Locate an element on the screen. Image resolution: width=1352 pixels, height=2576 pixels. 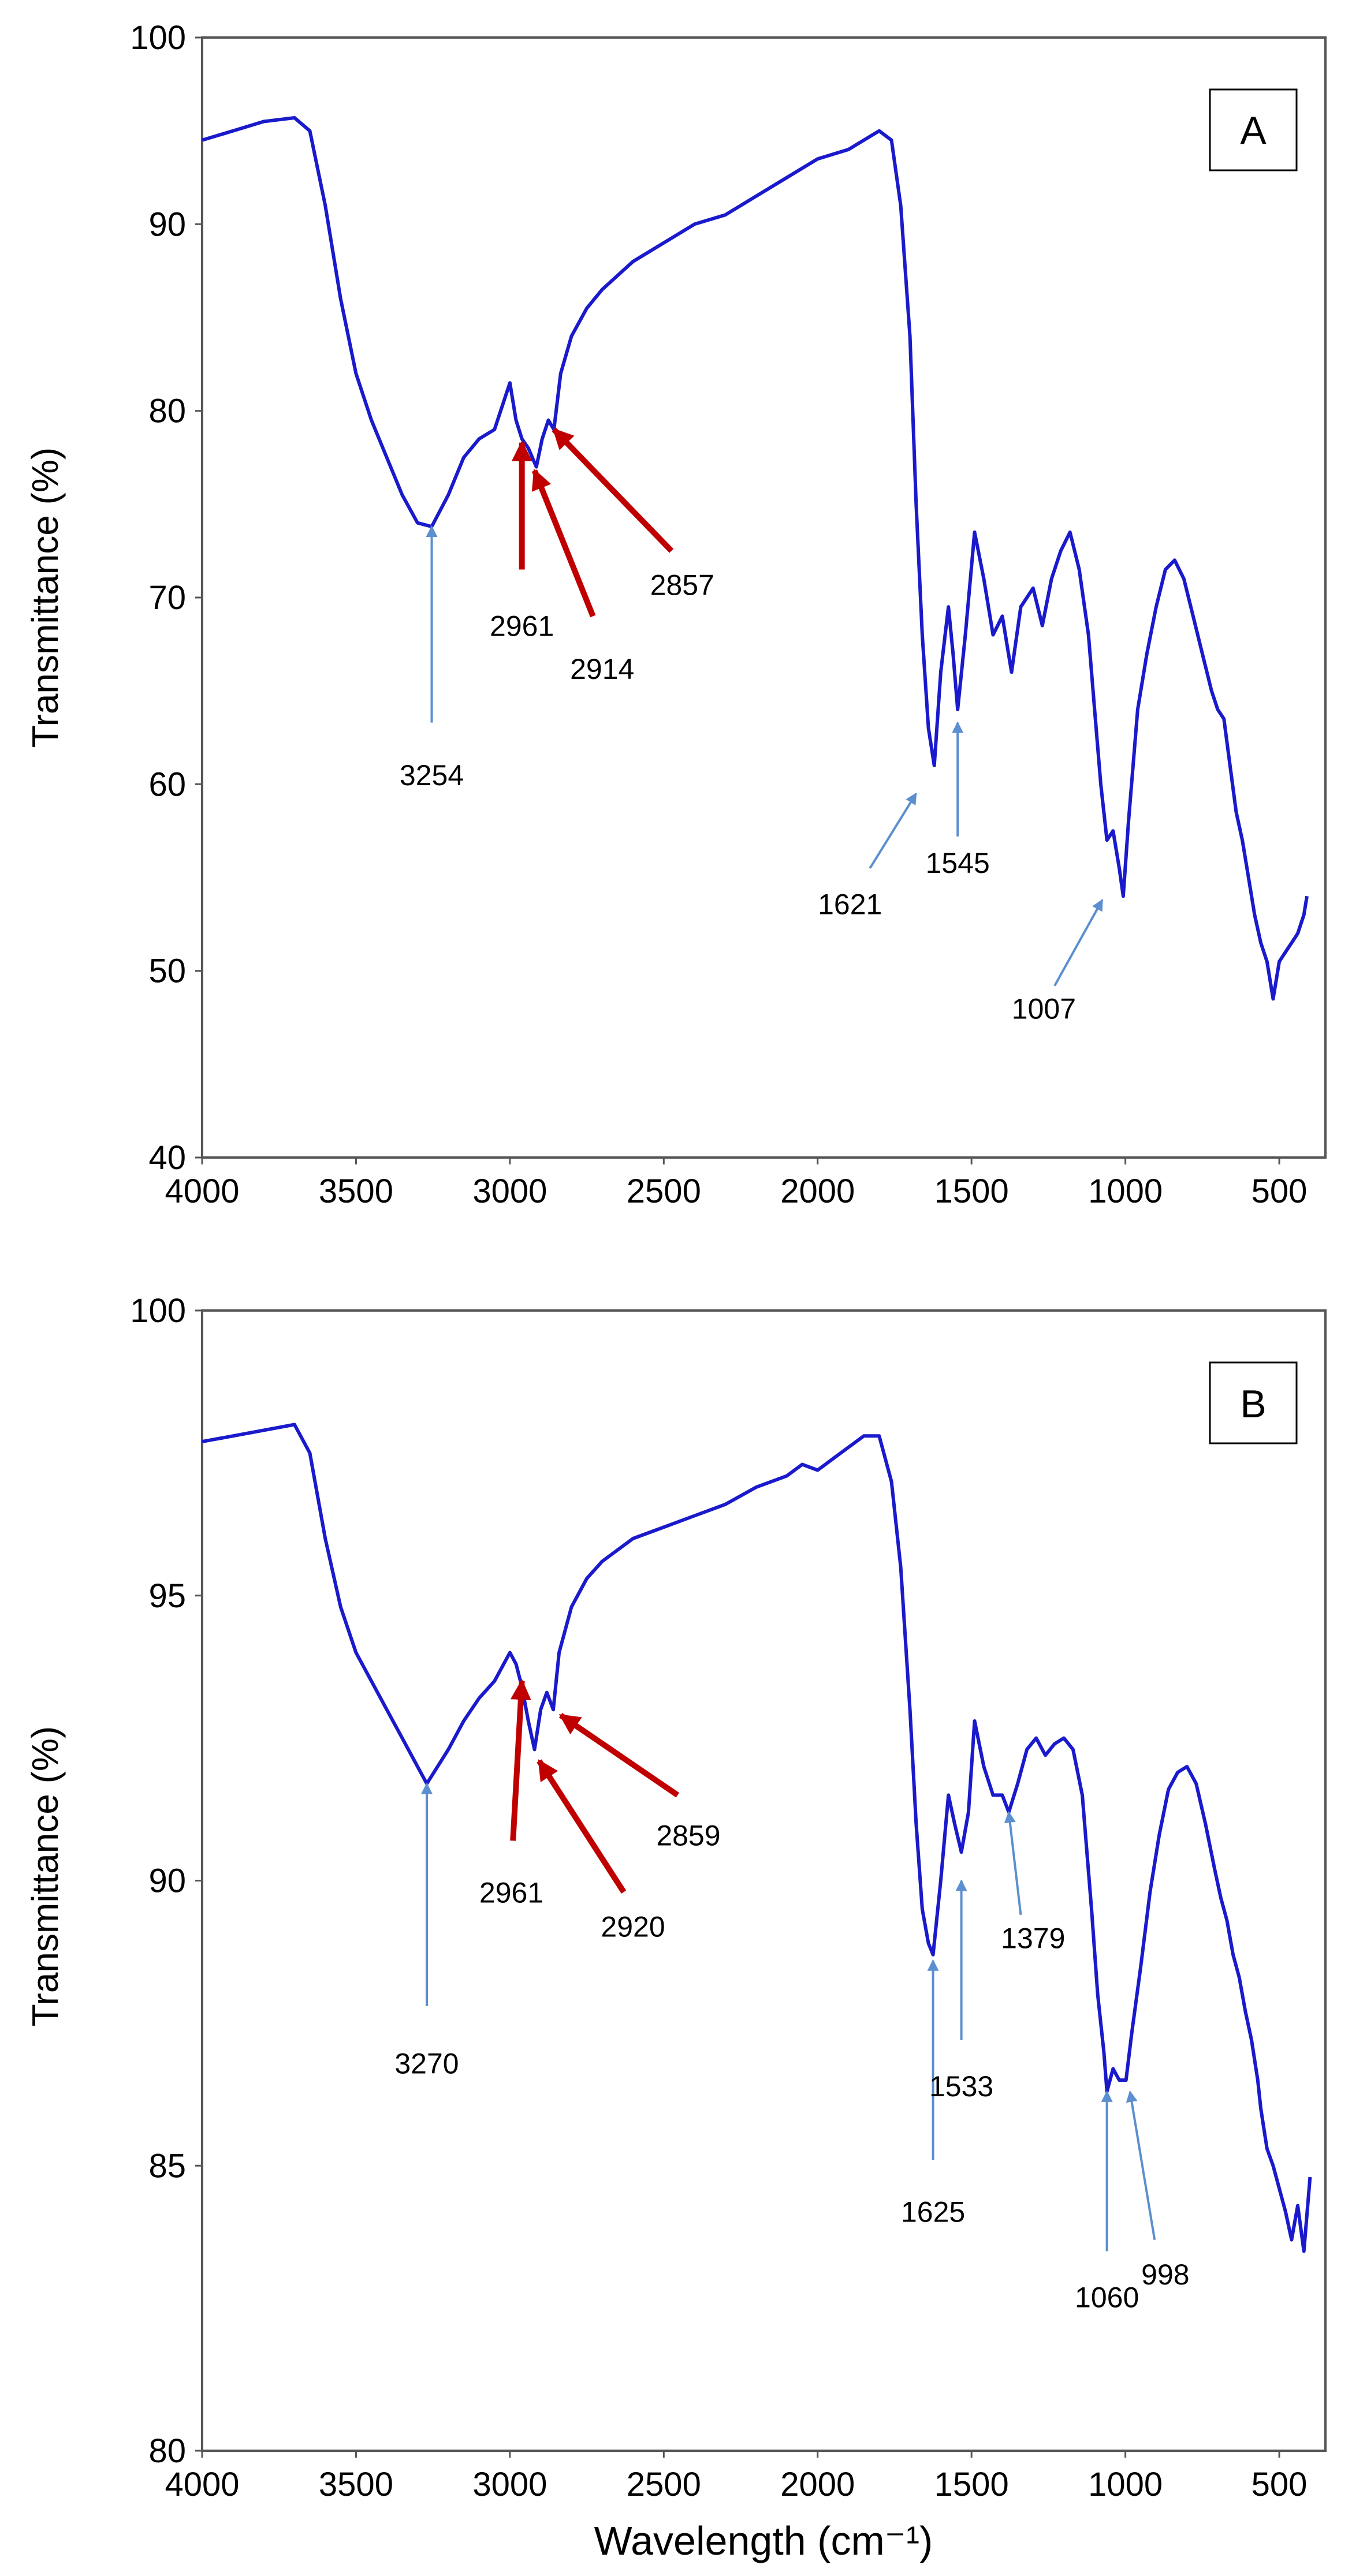
panel-b-x-tick-label: 500 is located at coordinates (1280, 2484).